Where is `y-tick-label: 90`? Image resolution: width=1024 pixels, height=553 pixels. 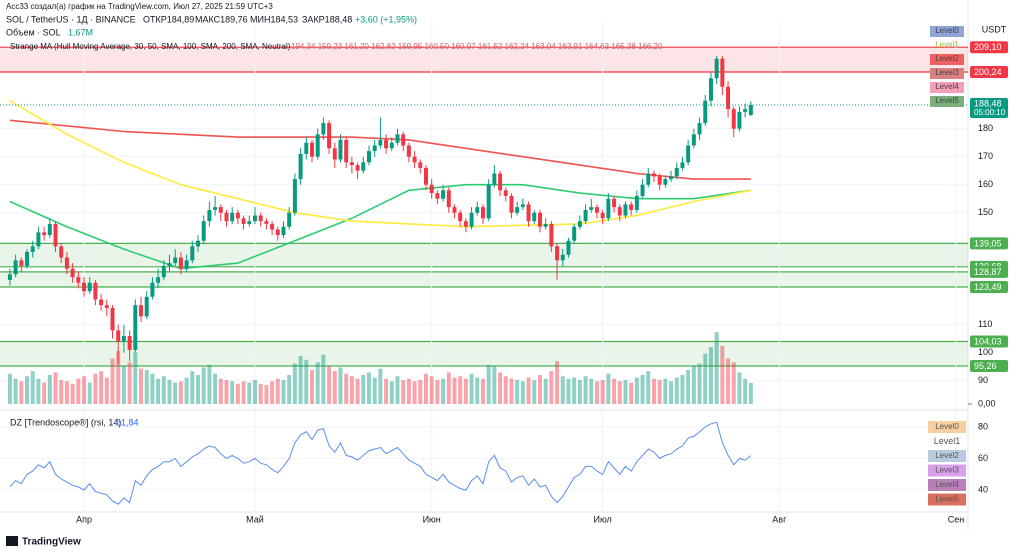 y-tick-label: 90 is located at coordinates (983, 380).